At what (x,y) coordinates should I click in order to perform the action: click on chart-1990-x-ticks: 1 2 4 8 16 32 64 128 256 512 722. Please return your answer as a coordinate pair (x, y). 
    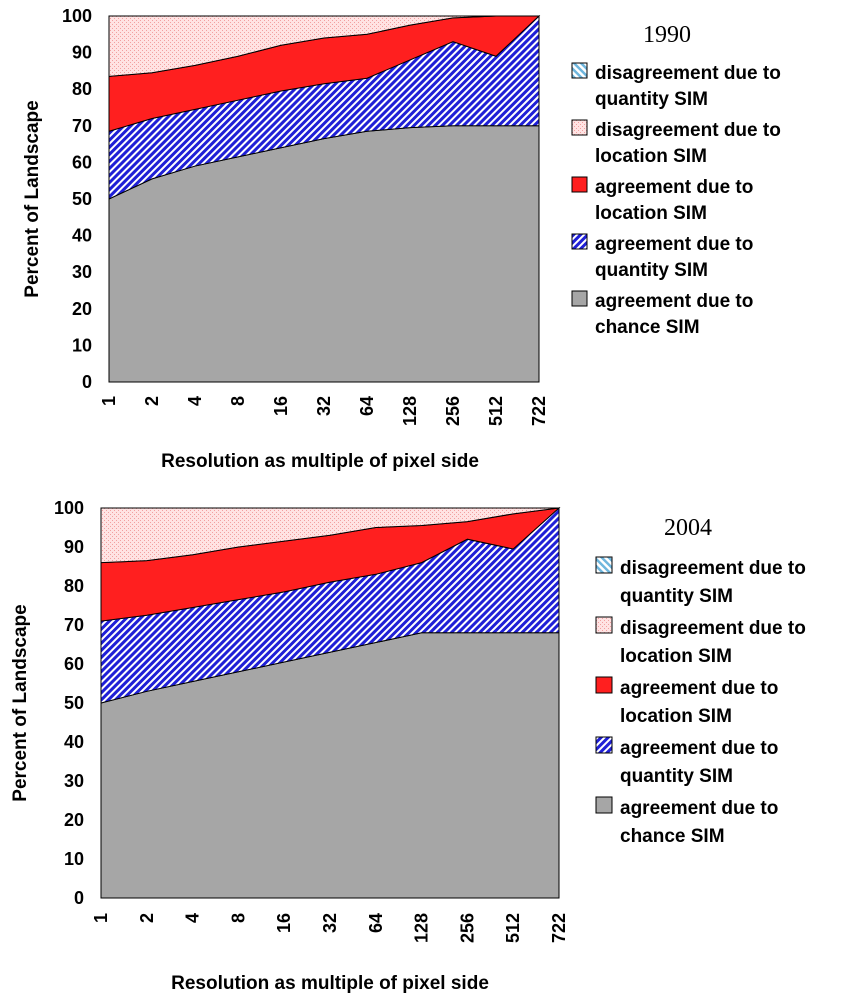
    Looking at the image, I should click on (324, 411).